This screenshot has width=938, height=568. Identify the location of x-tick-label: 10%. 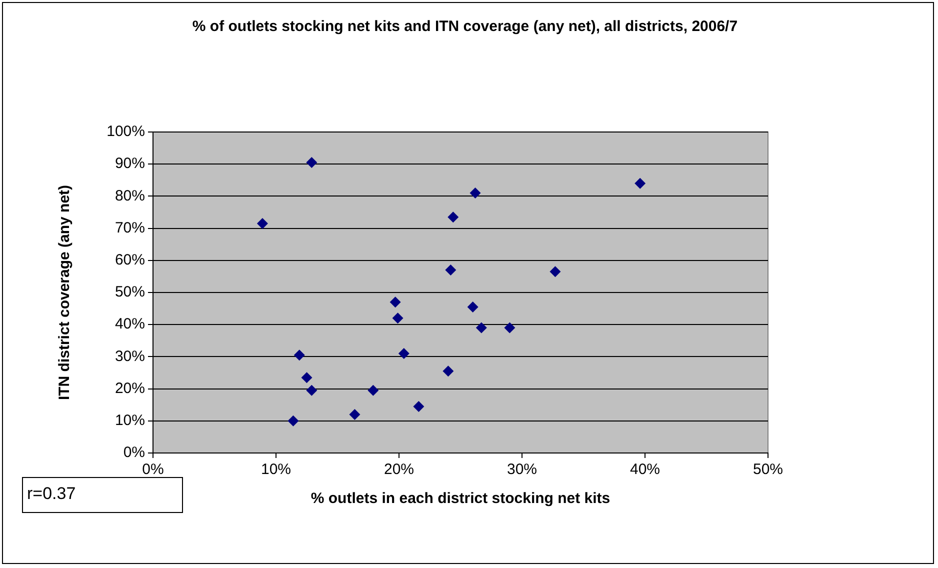
(276, 469).